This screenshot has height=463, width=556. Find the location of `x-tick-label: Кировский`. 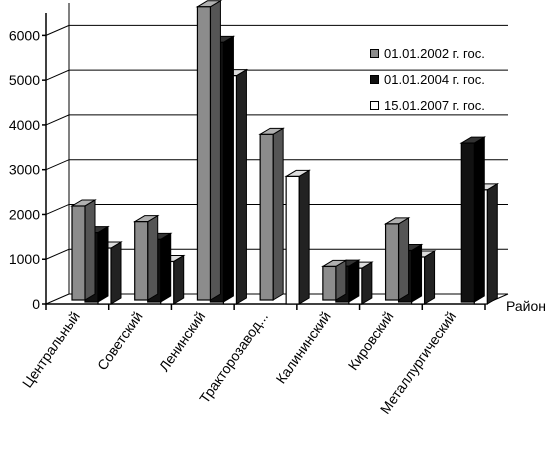

x-tick-label: Кировский is located at coordinates (371, 341).